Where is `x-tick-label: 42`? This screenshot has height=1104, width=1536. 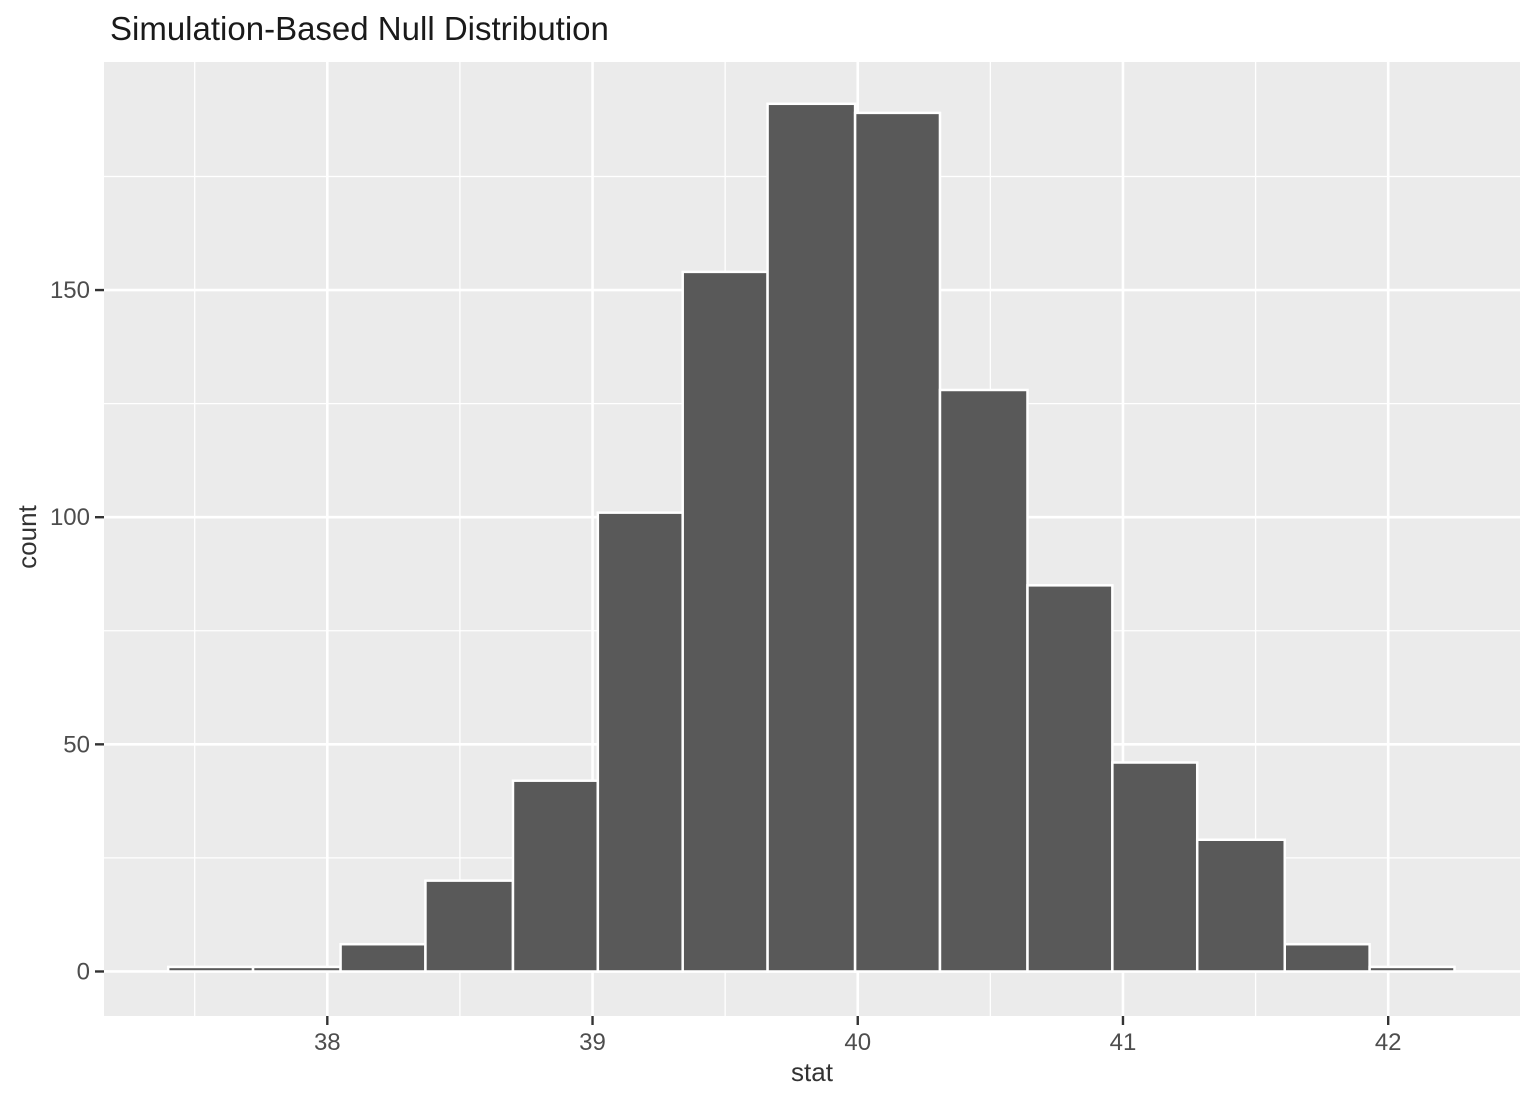
x-tick-label: 42 is located at coordinates (1388, 1042).